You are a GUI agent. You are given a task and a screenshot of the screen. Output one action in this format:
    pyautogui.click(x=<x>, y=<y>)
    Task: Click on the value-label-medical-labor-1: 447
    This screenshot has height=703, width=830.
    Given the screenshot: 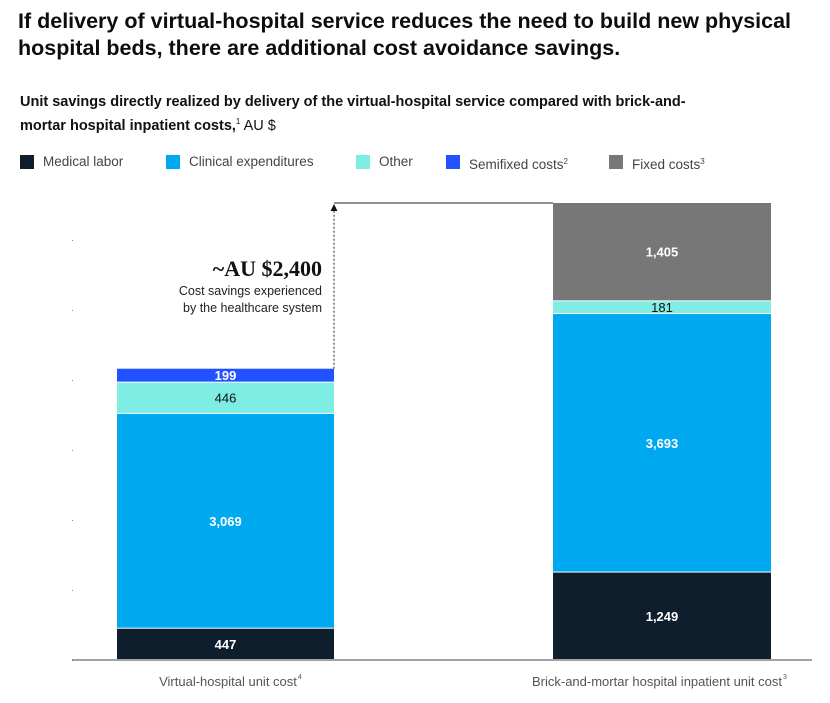 What is the action you would take?
    pyautogui.click(x=226, y=644)
    